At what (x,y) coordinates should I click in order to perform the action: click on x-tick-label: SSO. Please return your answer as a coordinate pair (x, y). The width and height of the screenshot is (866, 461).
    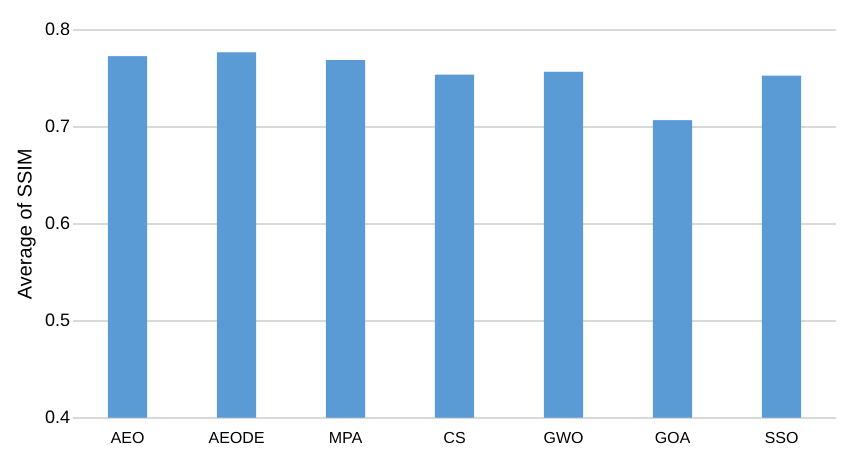
    Looking at the image, I should click on (781, 438).